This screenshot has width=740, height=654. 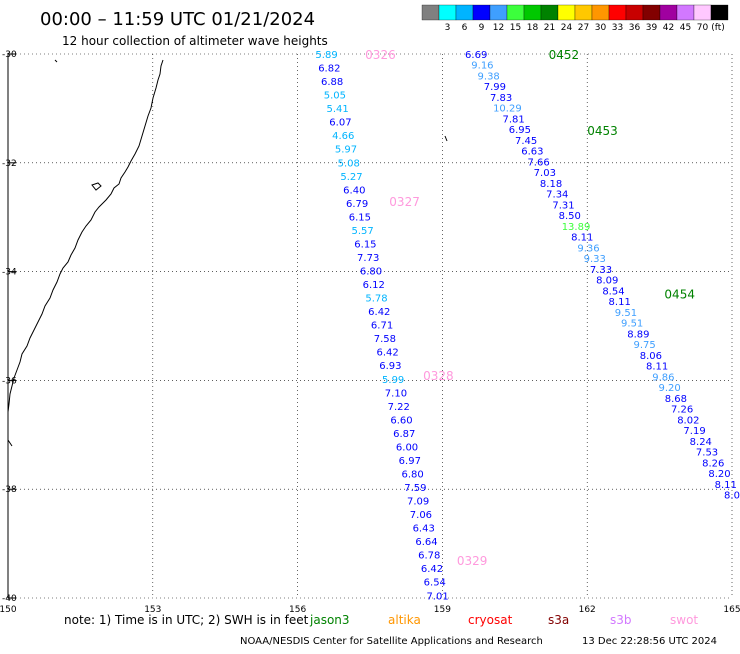 I want to click on legend-label: 70, so click(x=703, y=28).